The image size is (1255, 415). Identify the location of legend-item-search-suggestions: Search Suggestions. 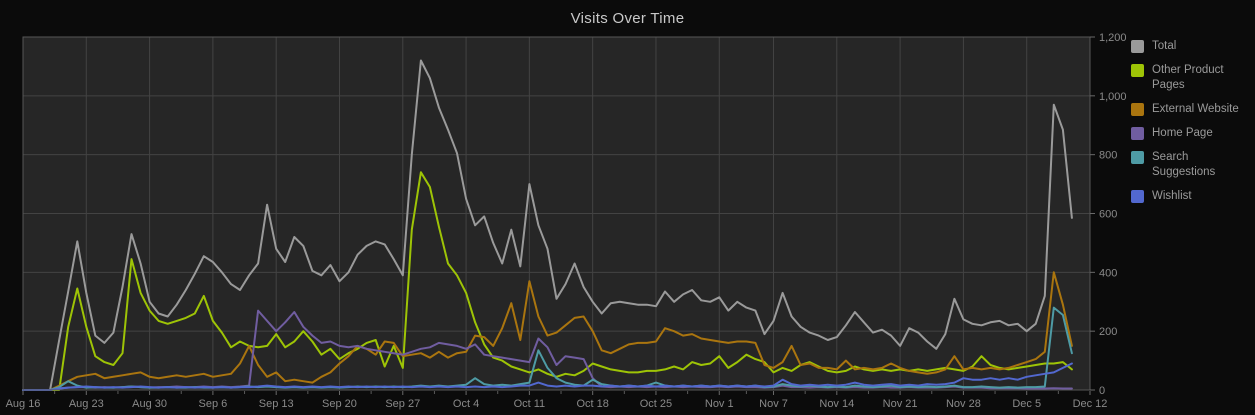
(1193, 165).